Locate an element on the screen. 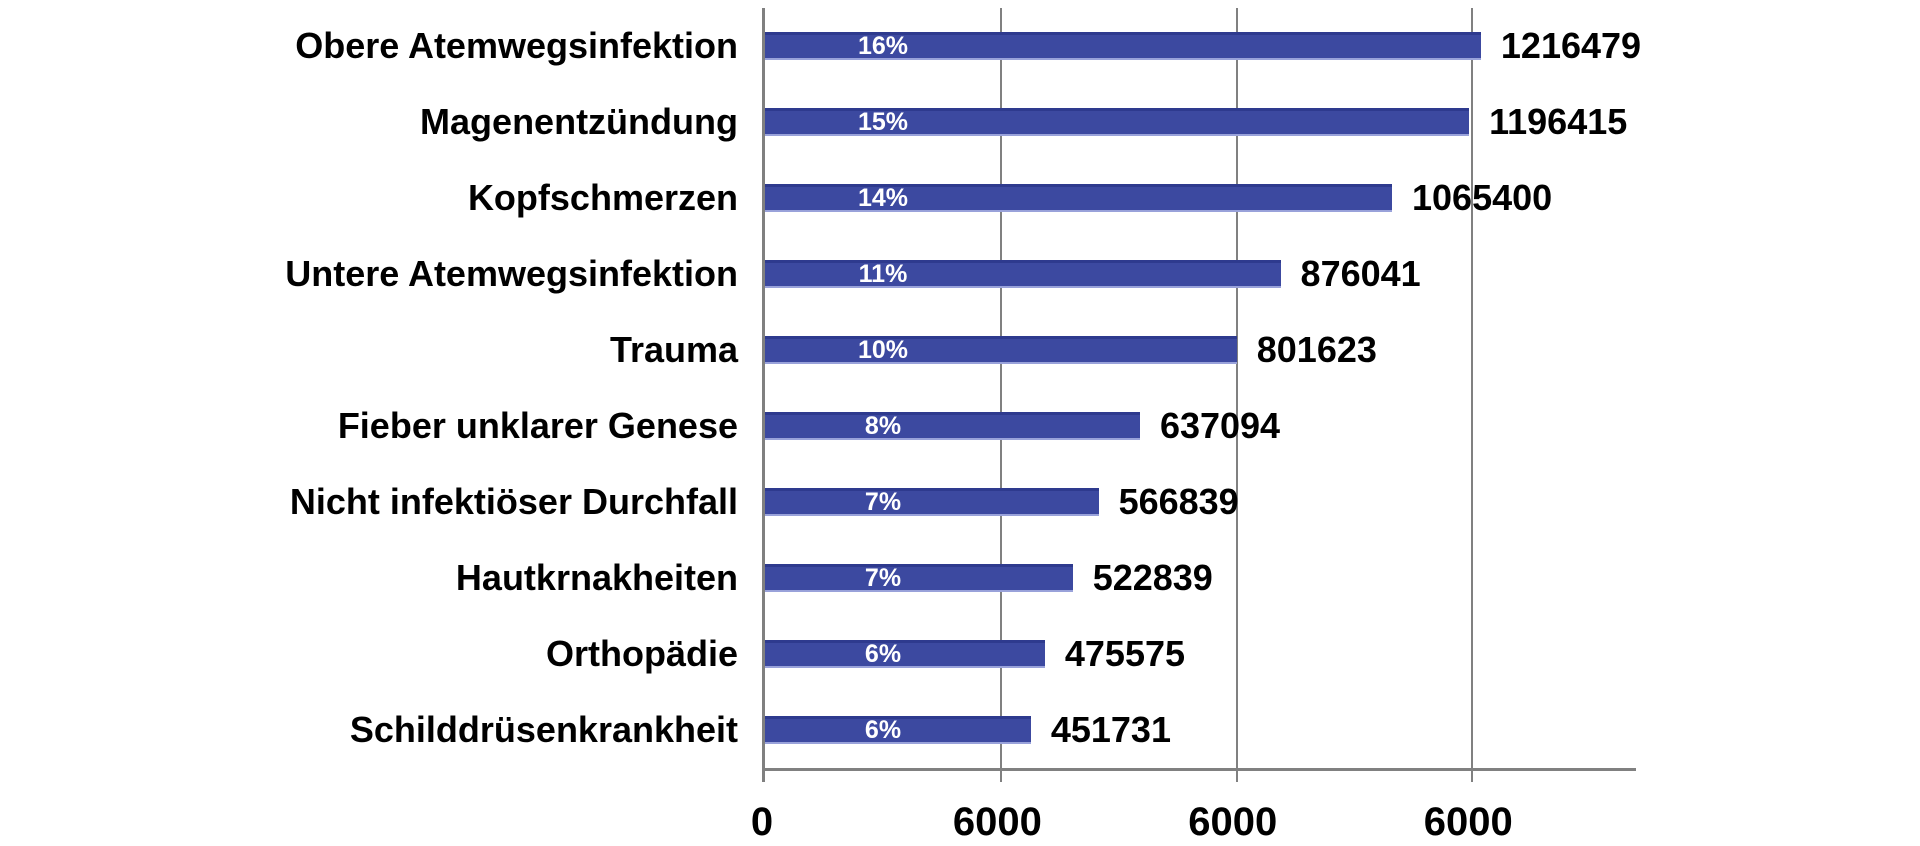 The image size is (1920, 846). category-label: Kopfschmerzen is located at coordinates (602, 197).